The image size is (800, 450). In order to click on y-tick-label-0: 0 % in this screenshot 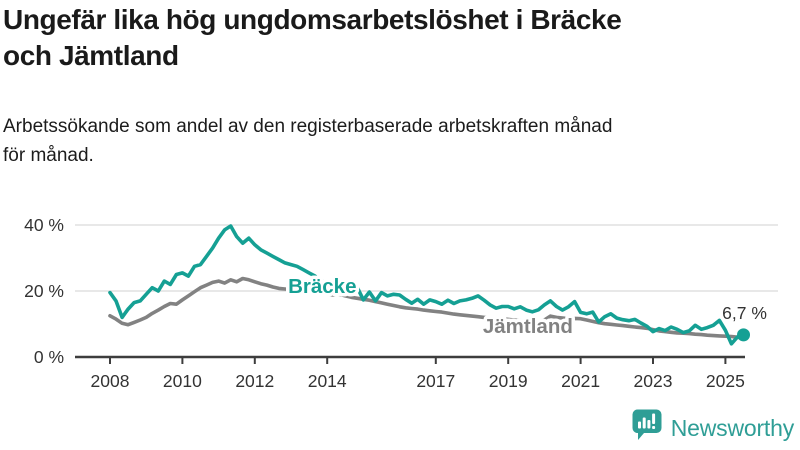, I will do `click(49, 357)`.